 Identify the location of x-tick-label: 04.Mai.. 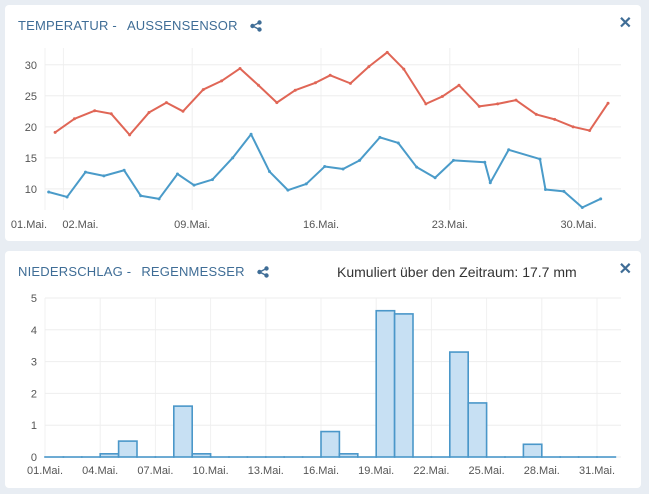
(100, 471).